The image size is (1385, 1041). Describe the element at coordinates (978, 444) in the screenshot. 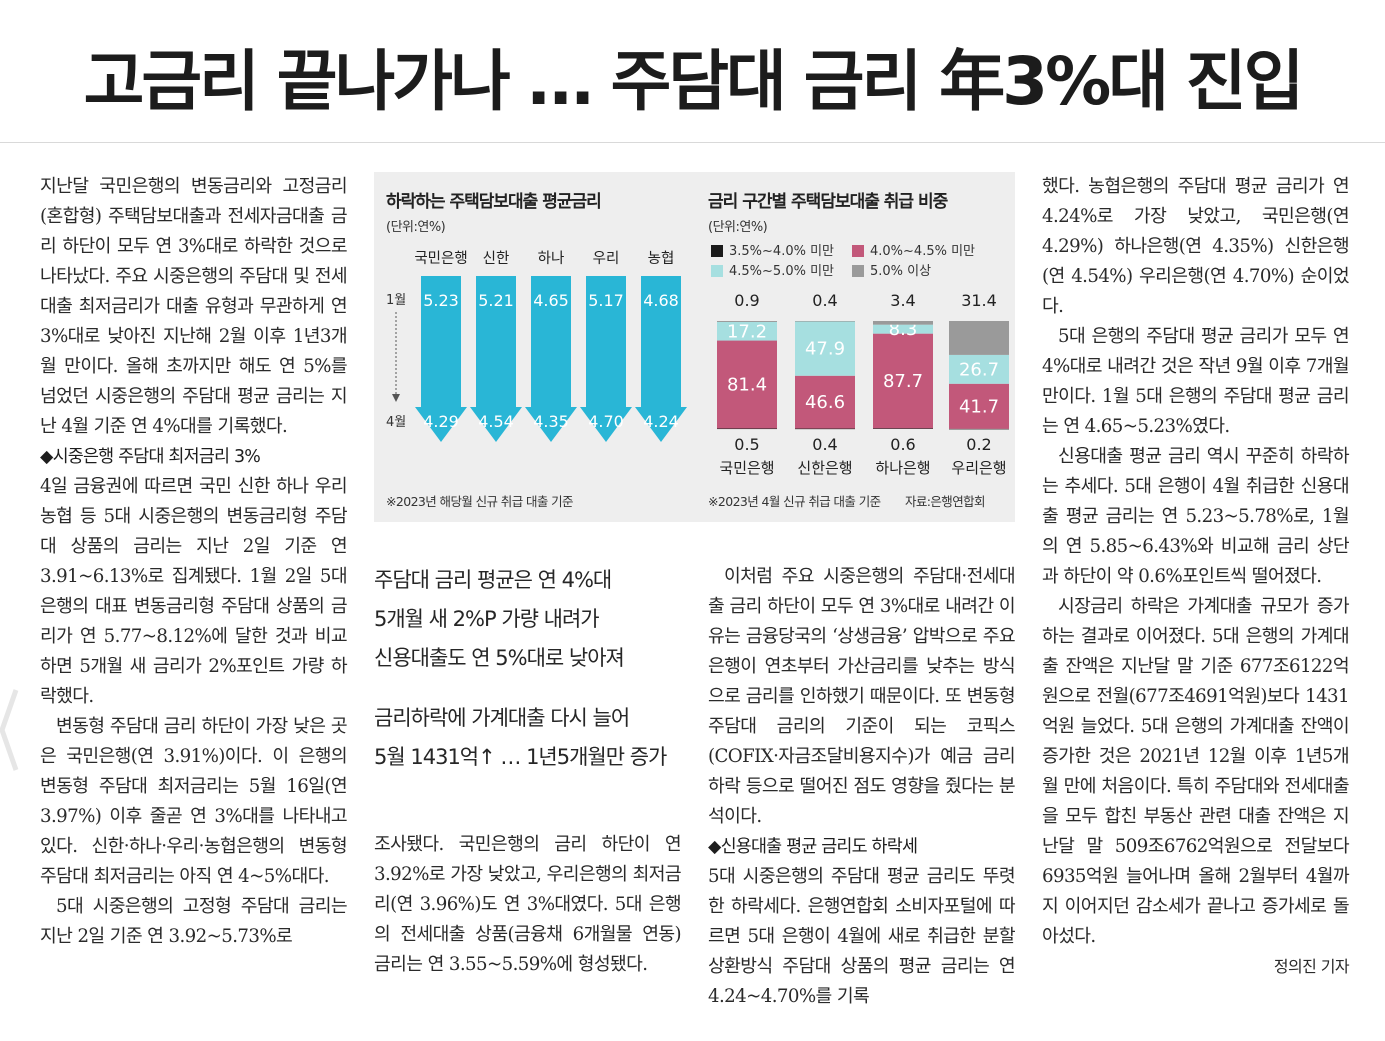

I see `bottom-value-label: 0.2` at that location.